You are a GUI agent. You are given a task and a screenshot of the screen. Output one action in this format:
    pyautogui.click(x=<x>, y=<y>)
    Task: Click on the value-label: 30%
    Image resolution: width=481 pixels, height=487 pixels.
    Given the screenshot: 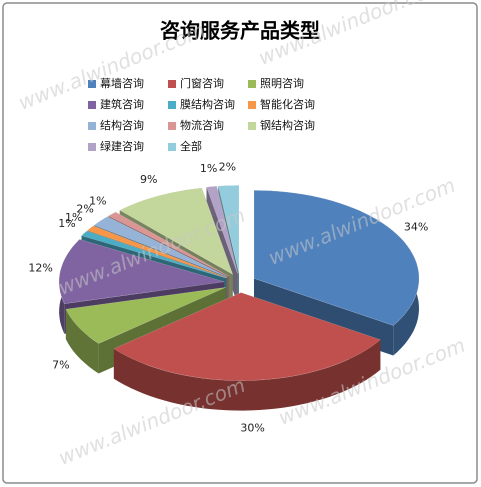 What is the action you would take?
    pyautogui.click(x=252, y=427)
    